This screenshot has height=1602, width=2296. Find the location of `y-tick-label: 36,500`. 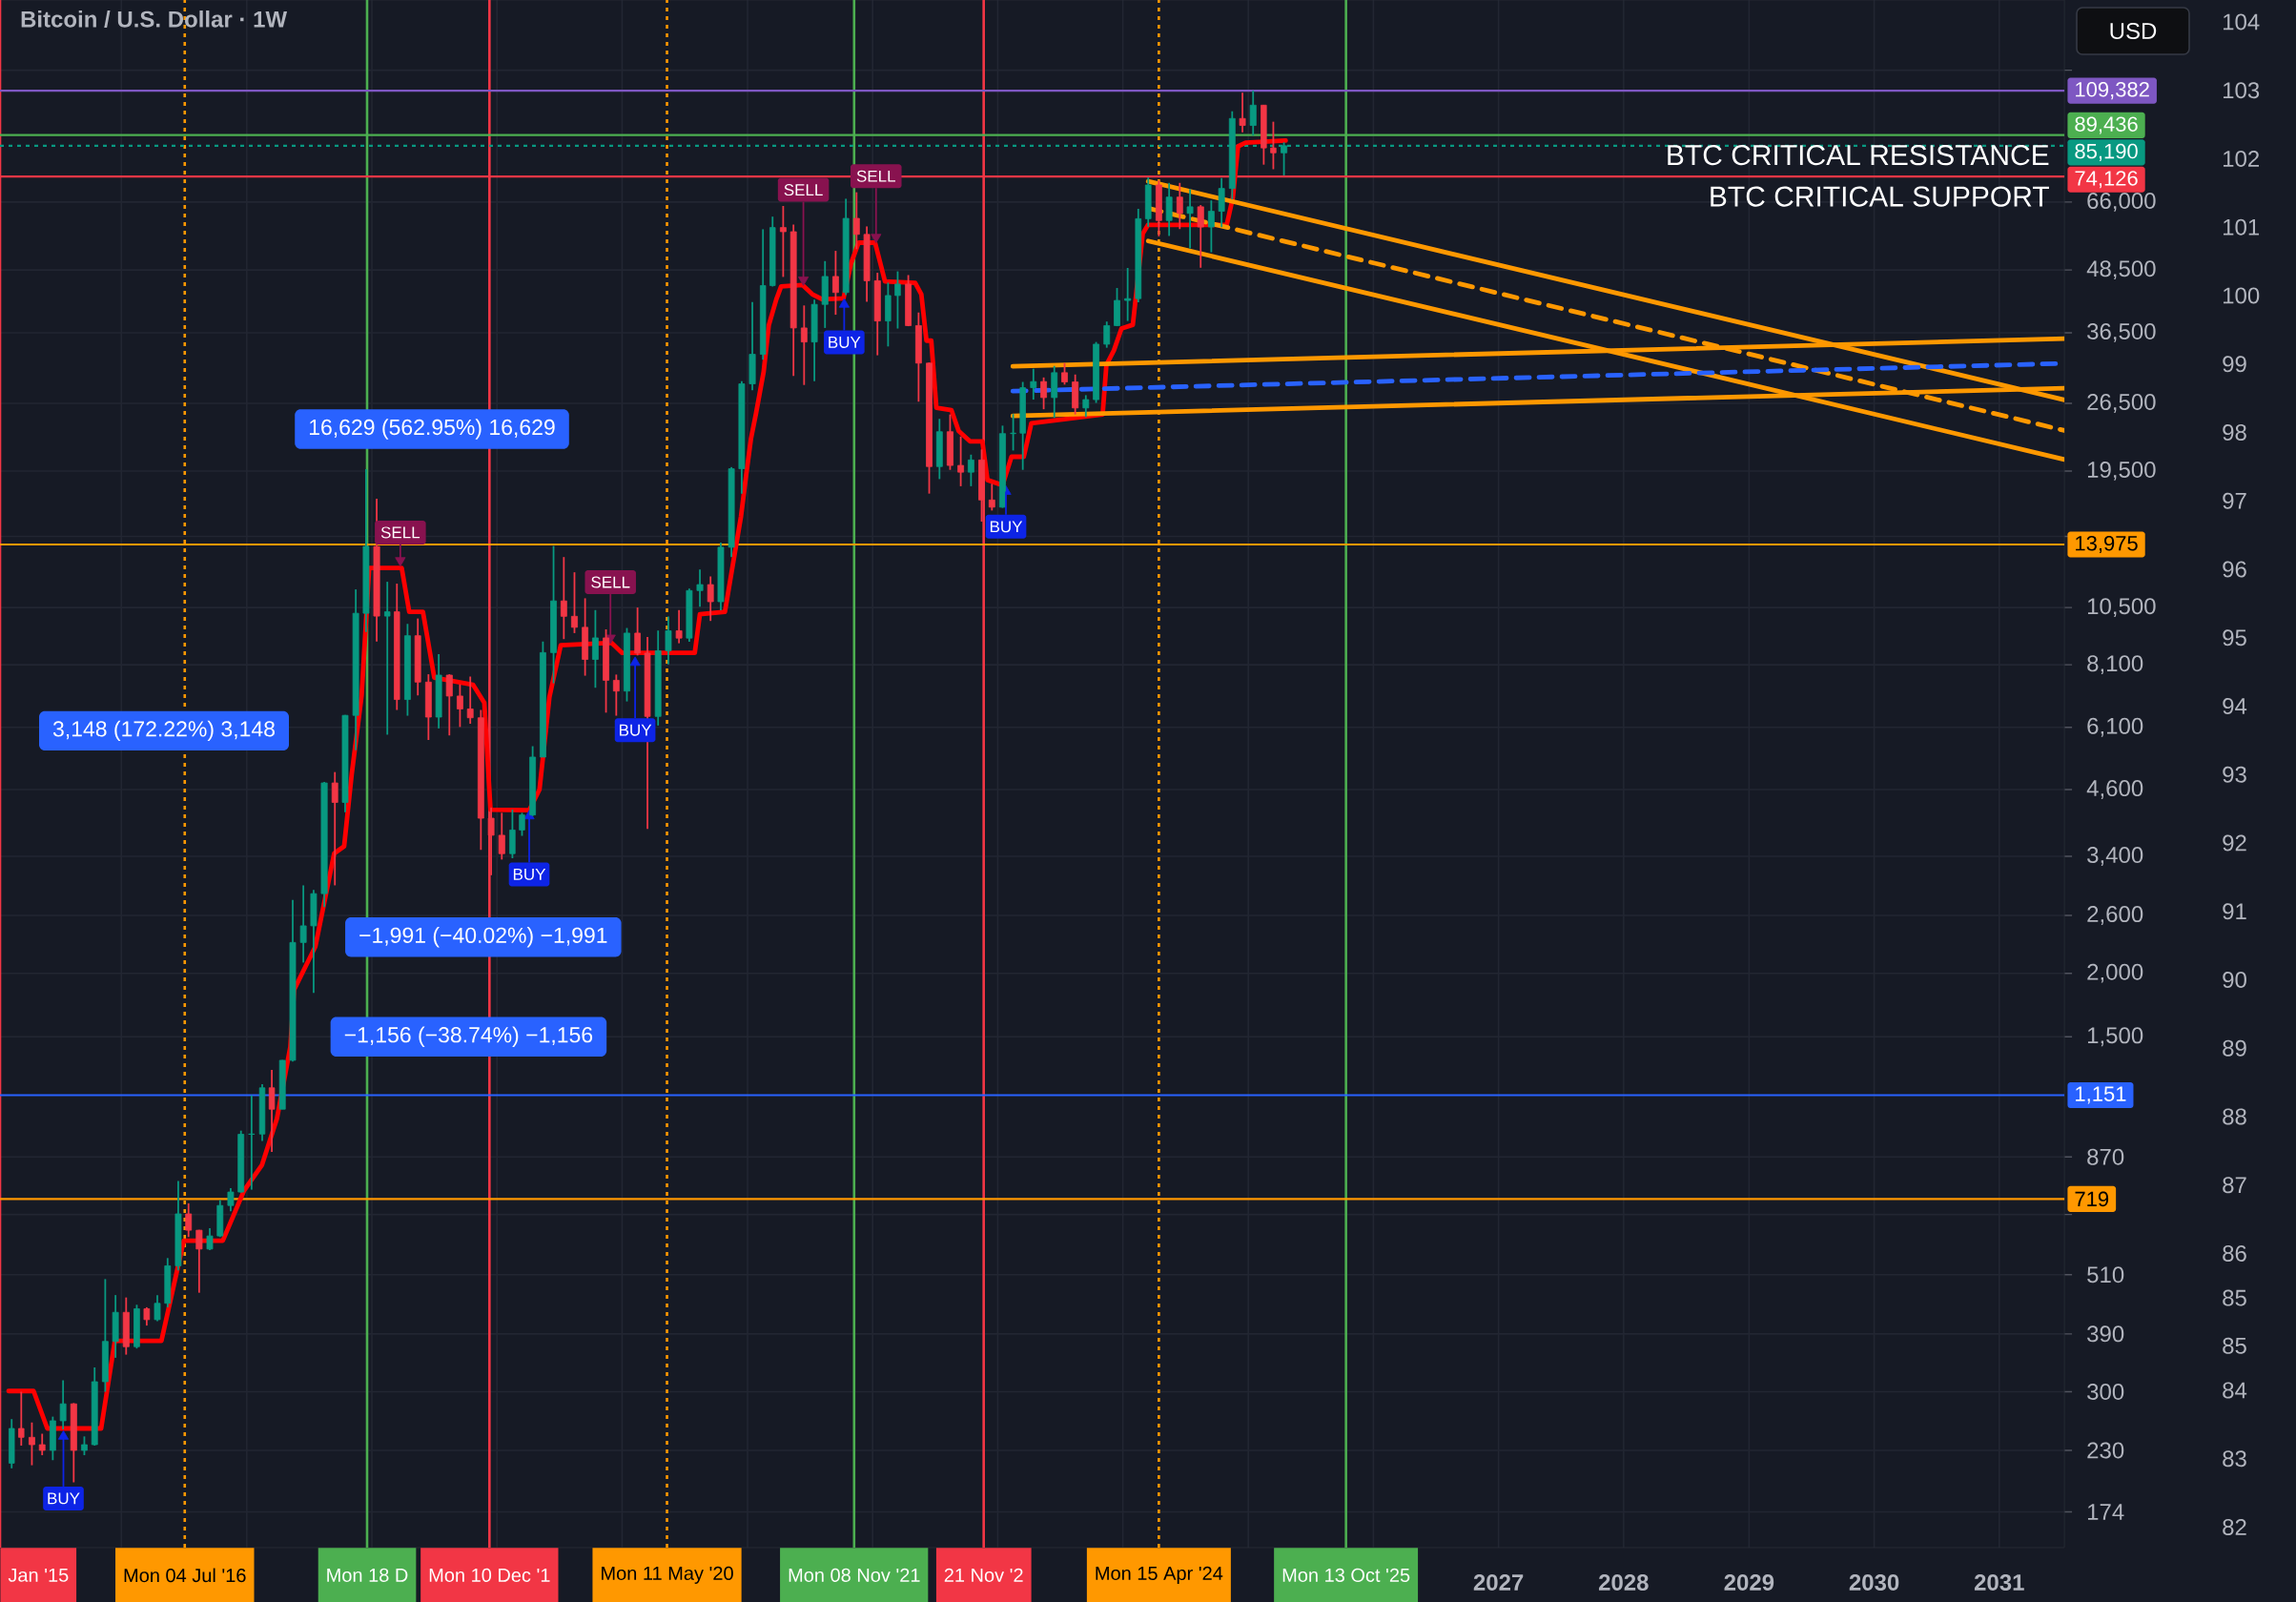

y-tick-label: 36,500 is located at coordinates (2121, 332).